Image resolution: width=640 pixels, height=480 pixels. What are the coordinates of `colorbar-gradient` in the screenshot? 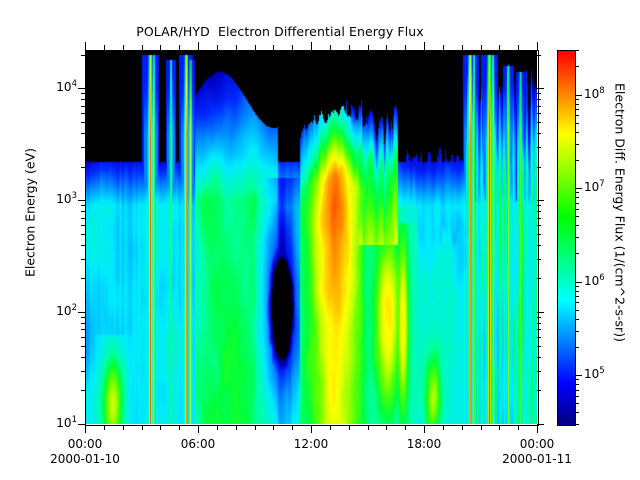 It's located at (566, 238).